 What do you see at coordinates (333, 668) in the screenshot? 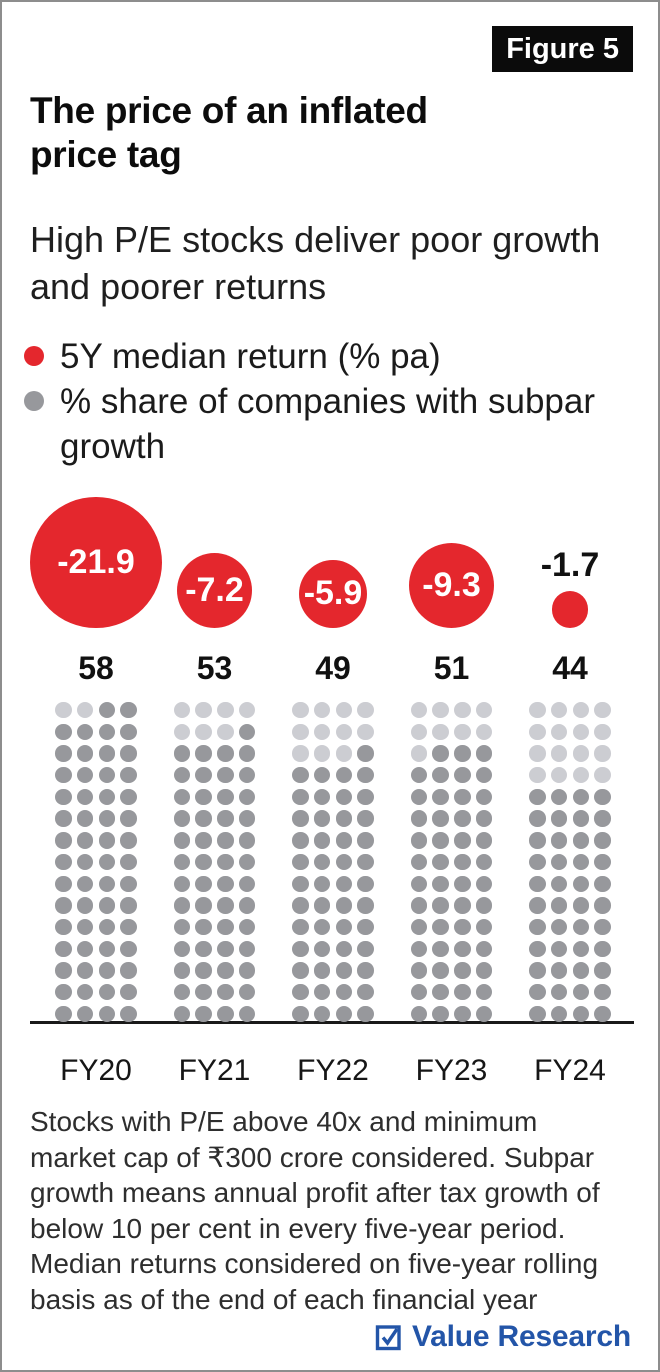
I see `share-value-FY22: 49` at bounding box center [333, 668].